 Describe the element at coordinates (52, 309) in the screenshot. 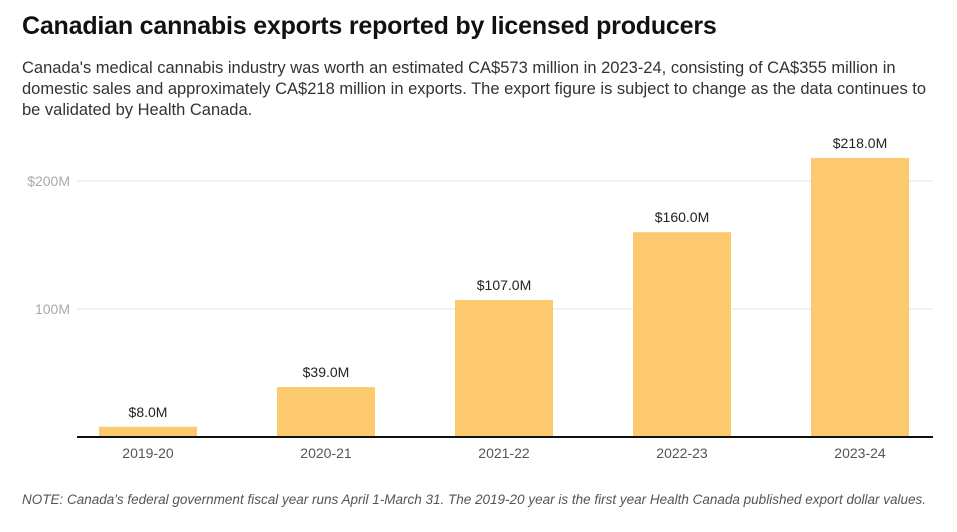

I see `y-tick-label: 100M` at that location.